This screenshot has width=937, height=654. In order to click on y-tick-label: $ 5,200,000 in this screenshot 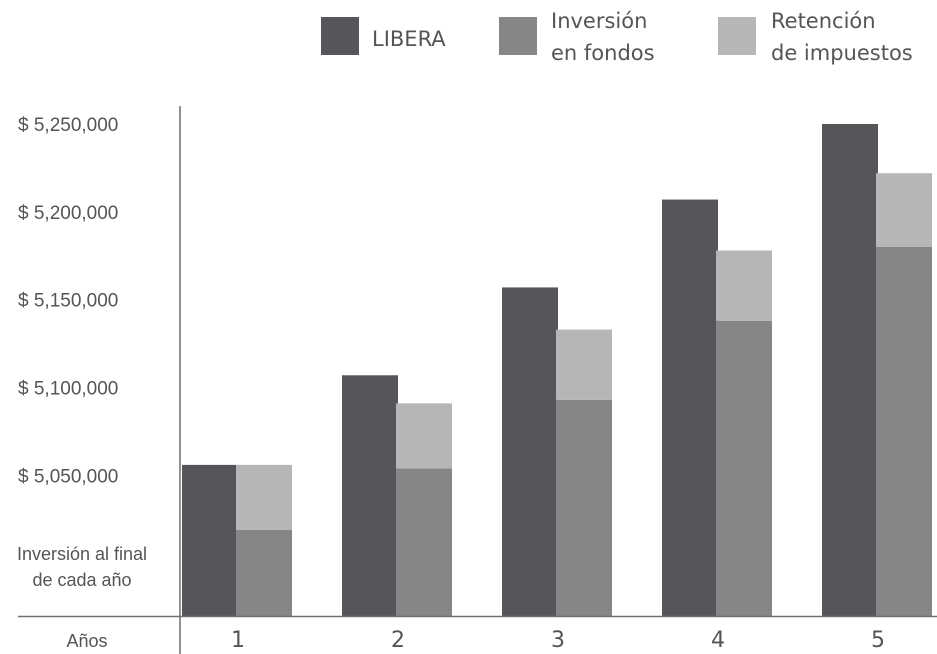, I will do `click(68, 213)`.